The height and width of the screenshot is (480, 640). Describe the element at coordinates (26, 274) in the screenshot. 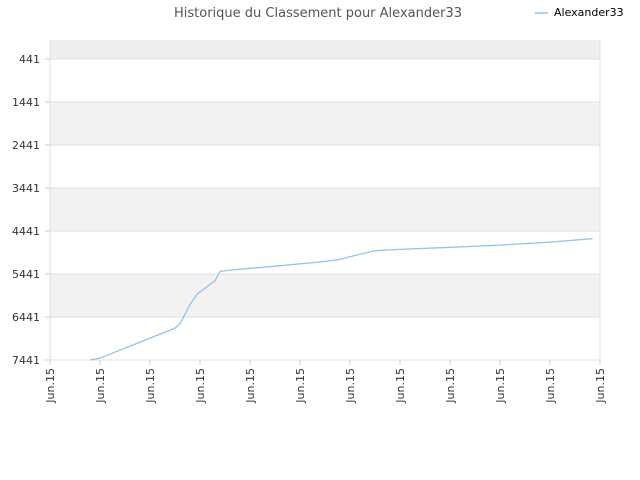

I see `y-tick-label: 5441` at that location.